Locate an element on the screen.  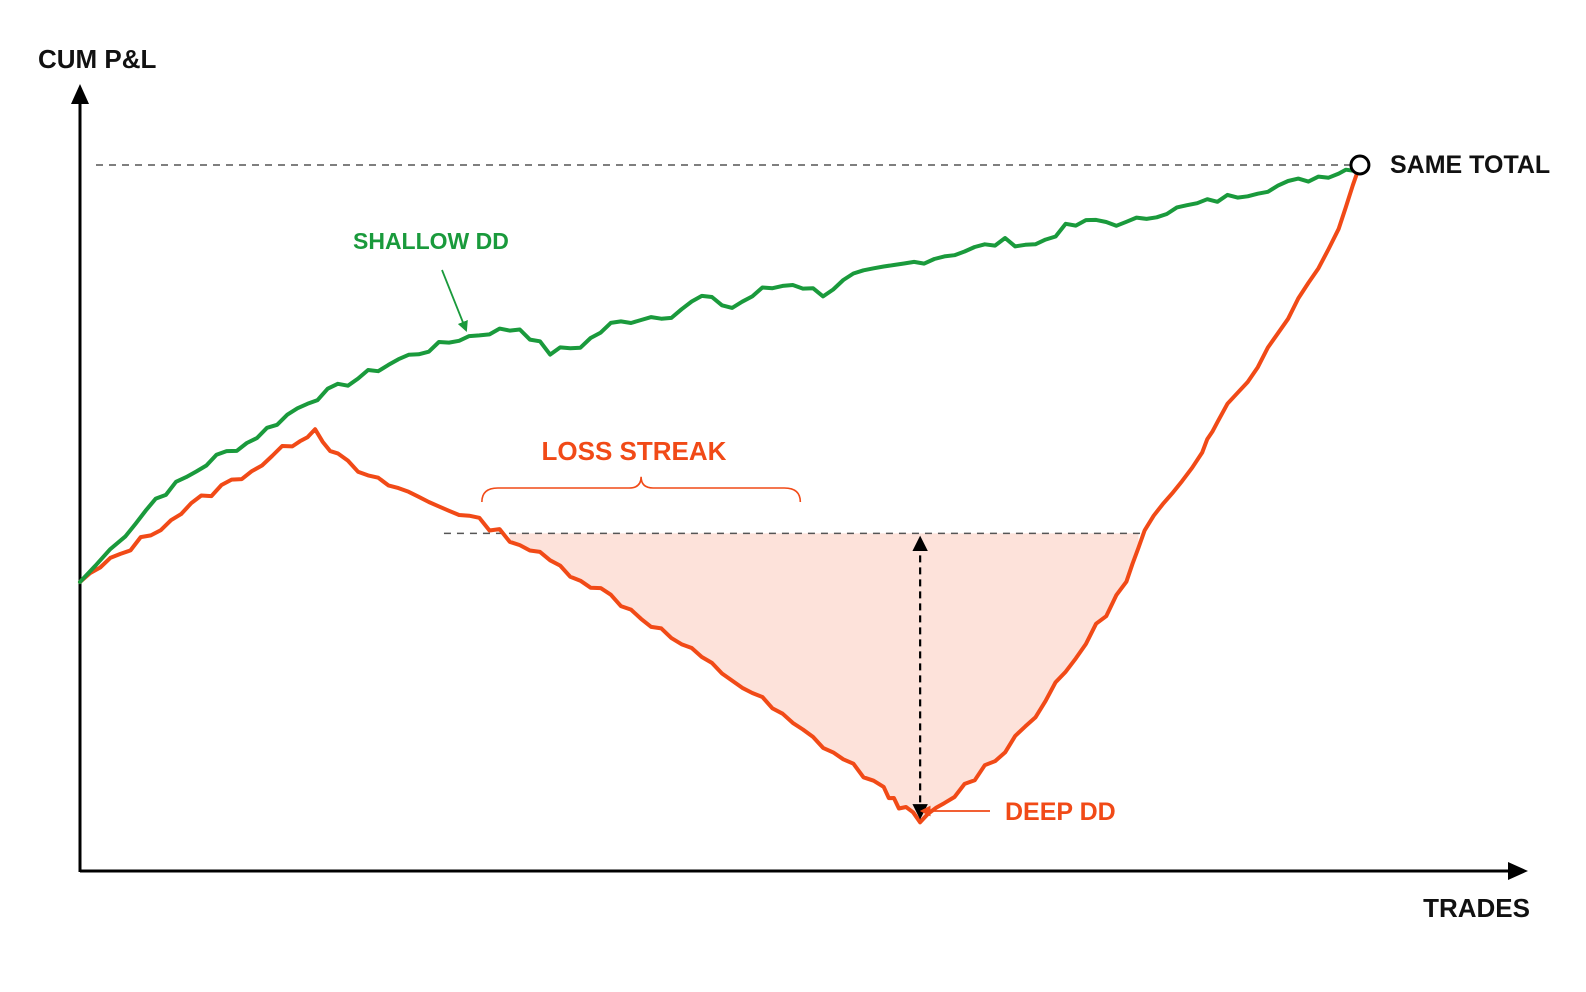
same-total-label: SAME TOTAL is located at coordinates (1470, 165).